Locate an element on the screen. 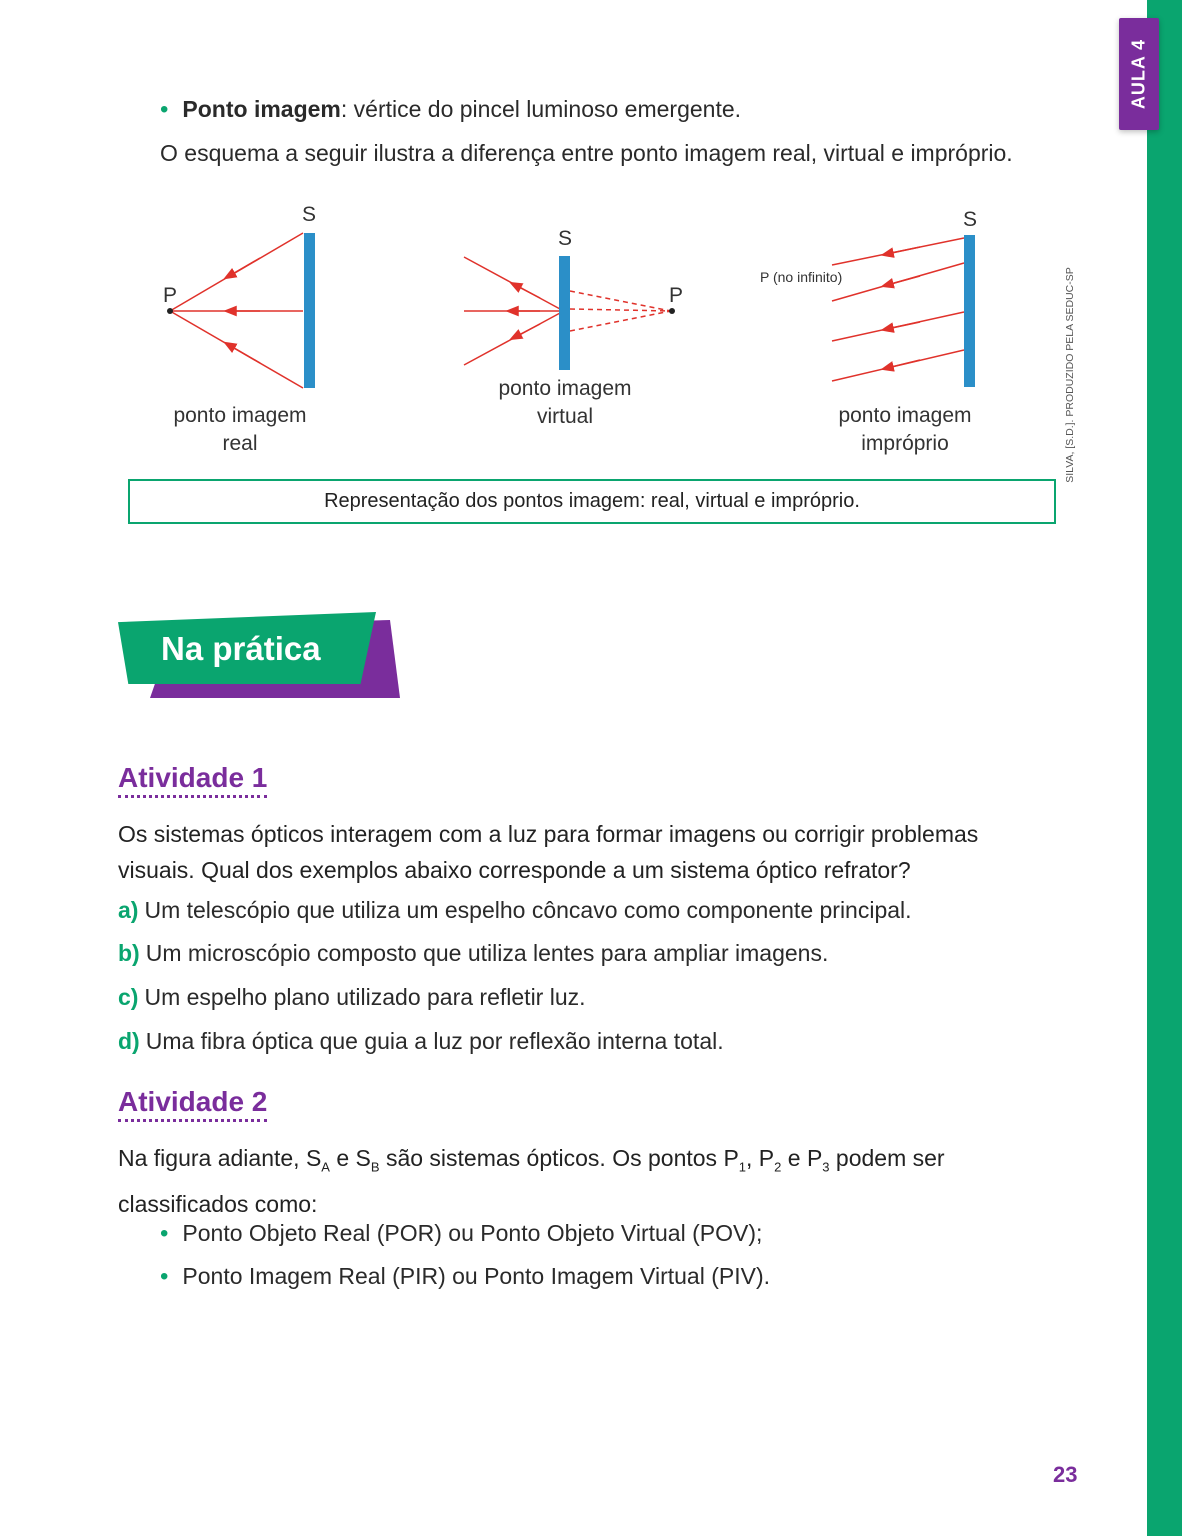  caption-real: ponto imagem real is located at coordinates (240, 430).